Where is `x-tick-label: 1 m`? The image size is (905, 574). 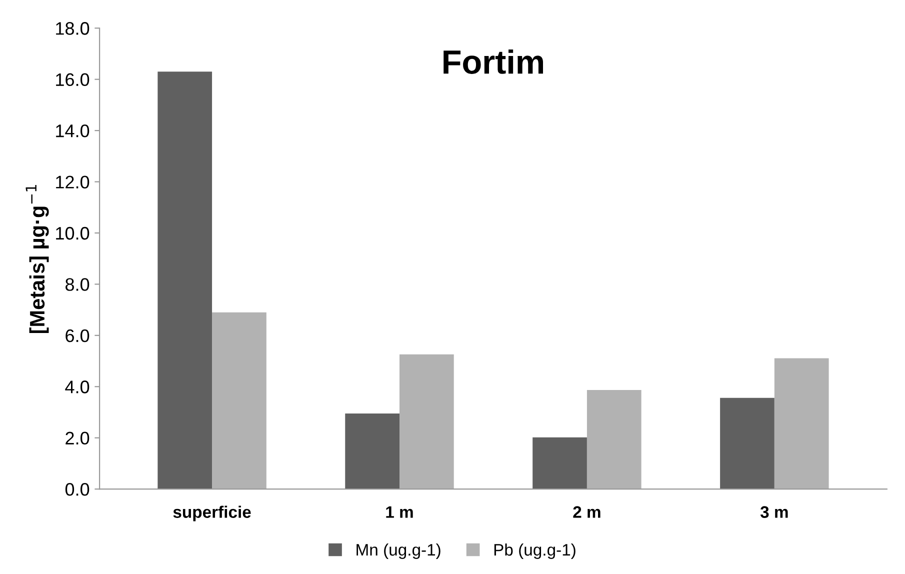 x-tick-label: 1 m is located at coordinates (399, 512).